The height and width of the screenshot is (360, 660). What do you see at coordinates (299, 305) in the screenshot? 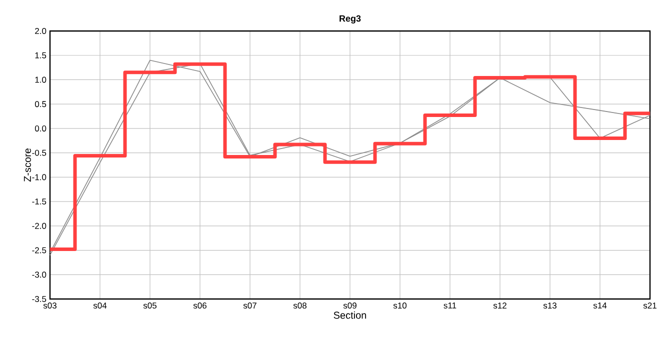
I see `x-tick-label: s08` at bounding box center [299, 305].